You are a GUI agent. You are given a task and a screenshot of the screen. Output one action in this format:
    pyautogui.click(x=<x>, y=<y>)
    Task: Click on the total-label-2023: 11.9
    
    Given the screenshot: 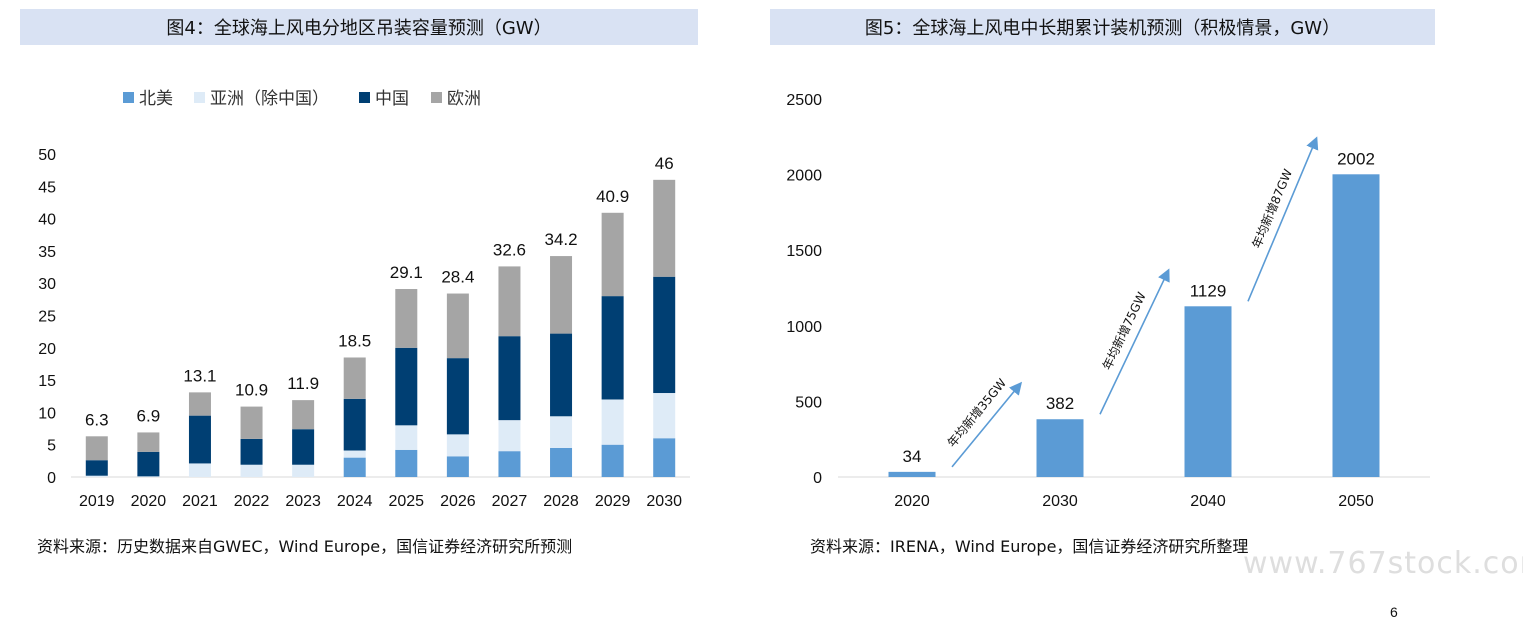 What is the action you would take?
    pyautogui.click(x=303, y=383)
    